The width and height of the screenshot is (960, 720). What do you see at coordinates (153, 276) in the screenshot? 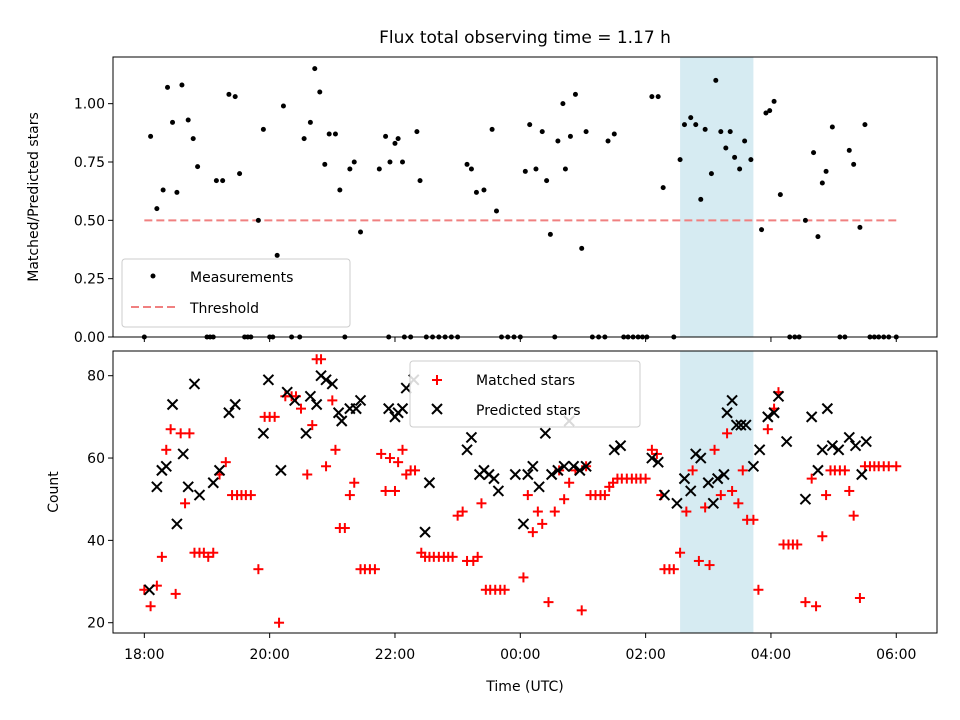
I see `legend-measurements-marker` at bounding box center [153, 276].